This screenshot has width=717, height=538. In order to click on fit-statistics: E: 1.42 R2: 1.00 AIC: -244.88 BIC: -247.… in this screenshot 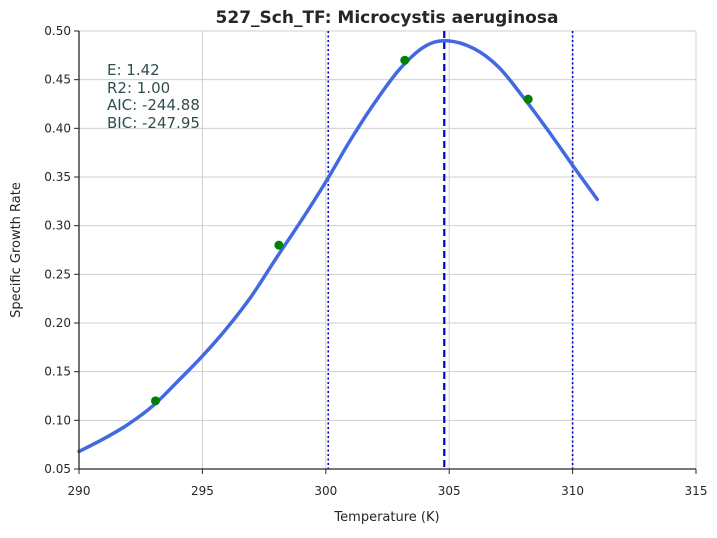, I will do `click(153, 96)`.